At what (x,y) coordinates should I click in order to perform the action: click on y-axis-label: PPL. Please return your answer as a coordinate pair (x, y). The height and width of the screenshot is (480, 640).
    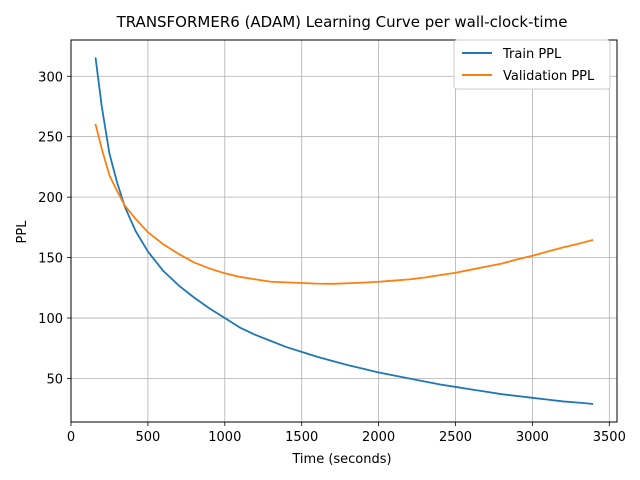
    Looking at the image, I should click on (22, 232).